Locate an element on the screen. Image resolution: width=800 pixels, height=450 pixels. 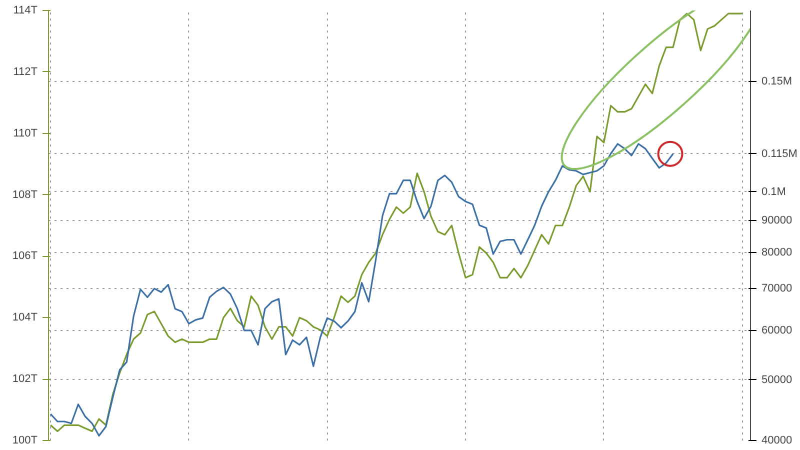
y-tick-label: 100T is located at coordinates (25, 440).